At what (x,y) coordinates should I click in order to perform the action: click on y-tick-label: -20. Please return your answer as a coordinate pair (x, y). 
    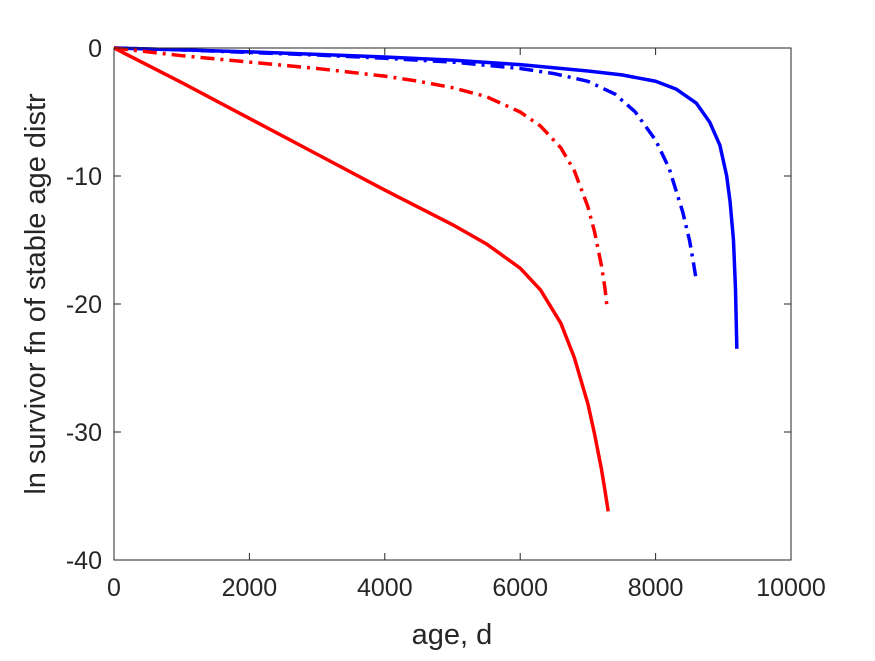
    Looking at the image, I should click on (84, 305).